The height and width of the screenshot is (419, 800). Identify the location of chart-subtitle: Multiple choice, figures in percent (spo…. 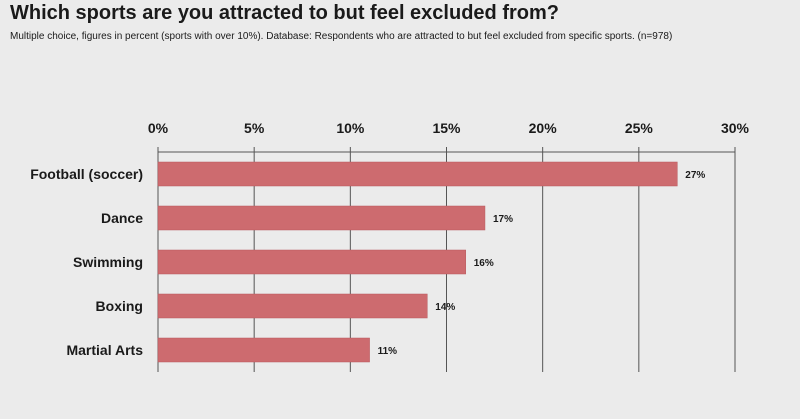
(341, 36).